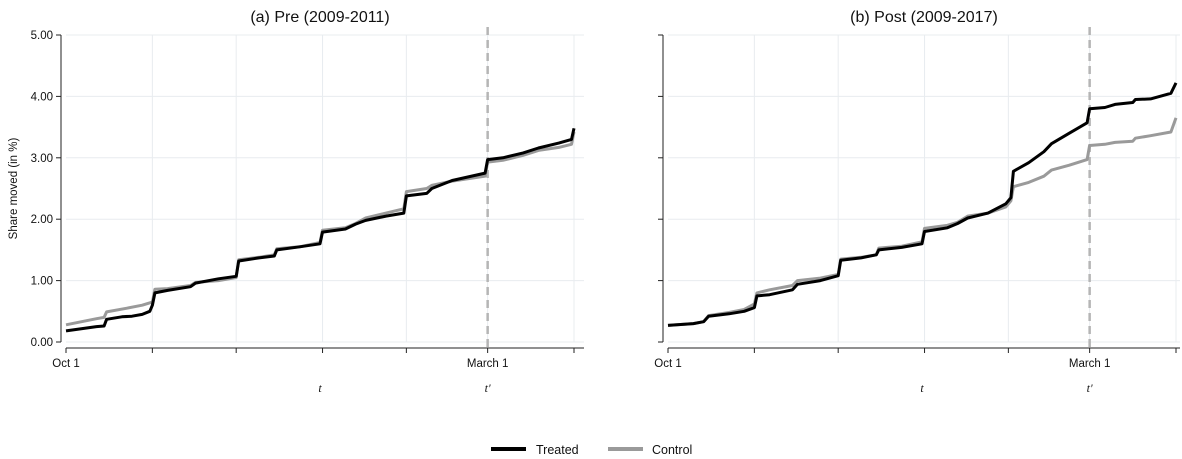 This screenshot has height=459, width=1182. I want to click on y-tick-label: 0.00, so click(42, 343).